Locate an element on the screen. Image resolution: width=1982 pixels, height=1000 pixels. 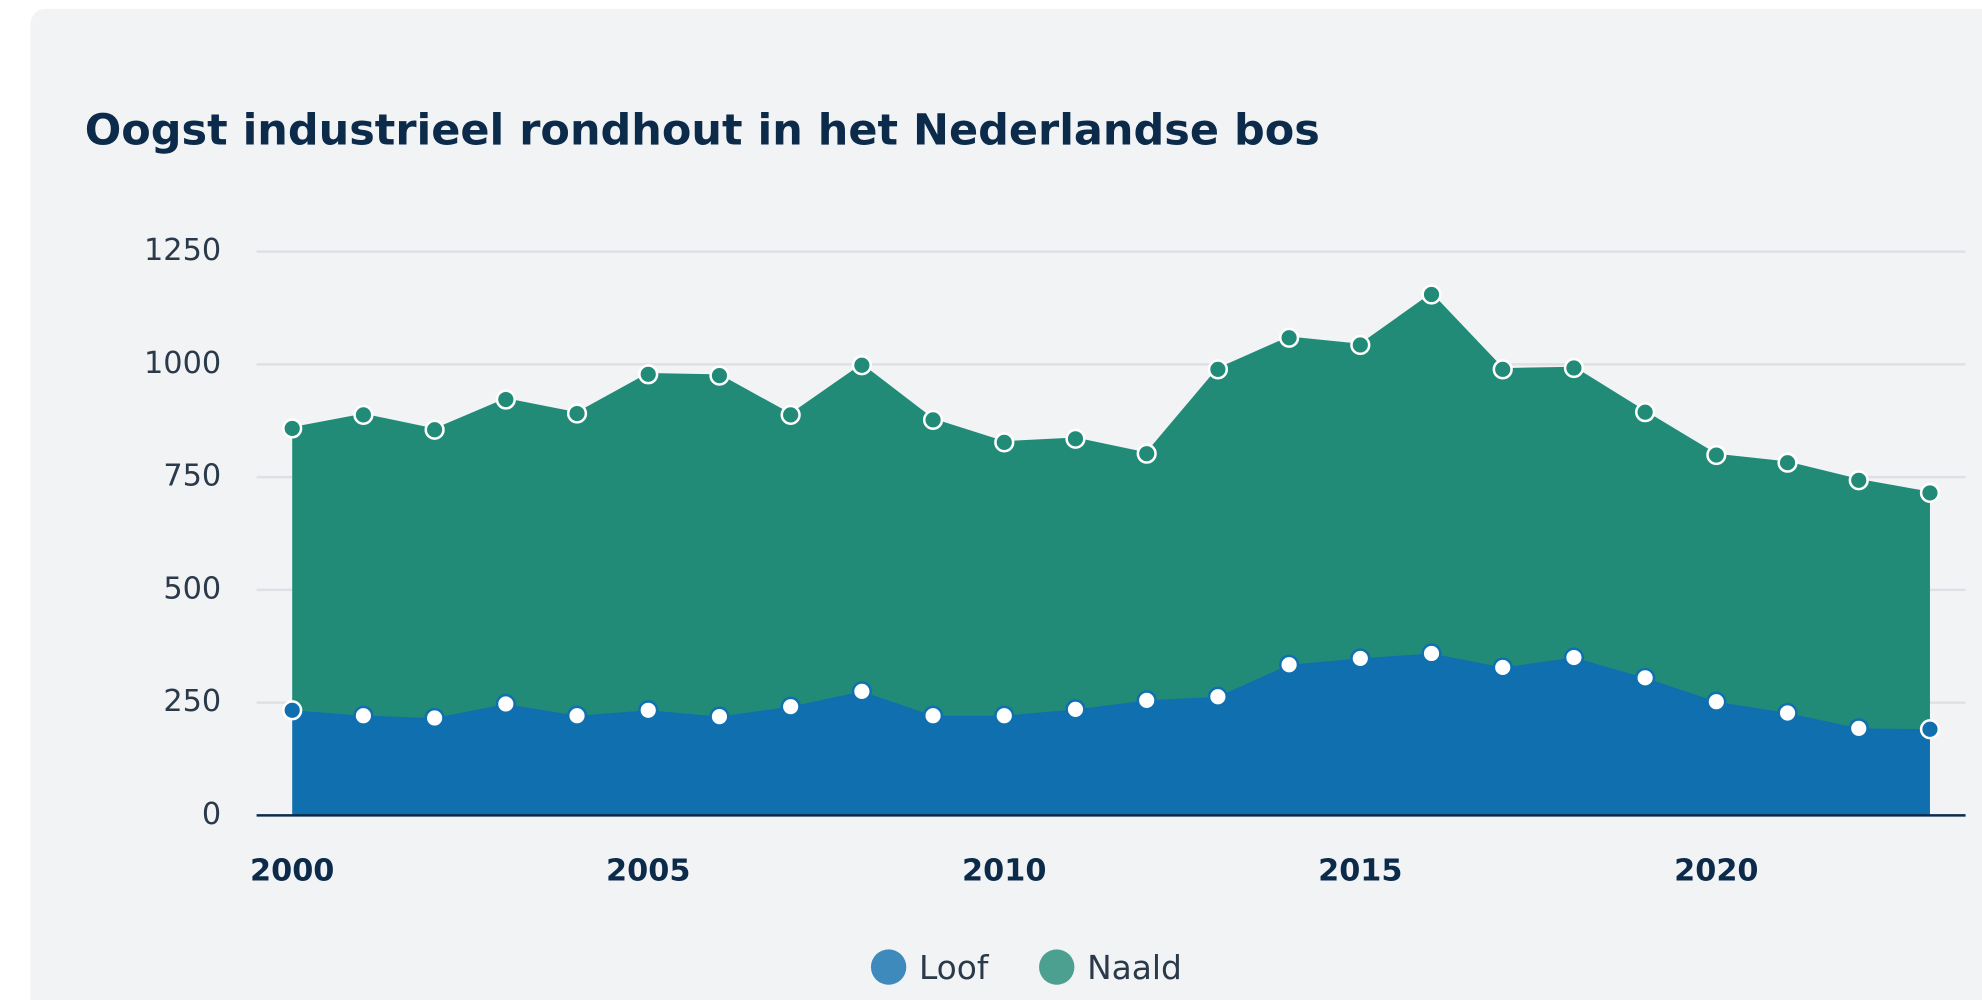
x-tick-label: 2015 is located at coordinates (1360, 871).